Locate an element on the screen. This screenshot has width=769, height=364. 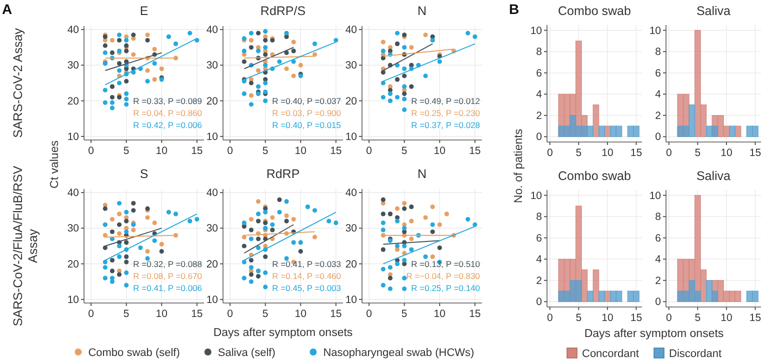
chart-title: RdRP is located at coordinates (283, 174).